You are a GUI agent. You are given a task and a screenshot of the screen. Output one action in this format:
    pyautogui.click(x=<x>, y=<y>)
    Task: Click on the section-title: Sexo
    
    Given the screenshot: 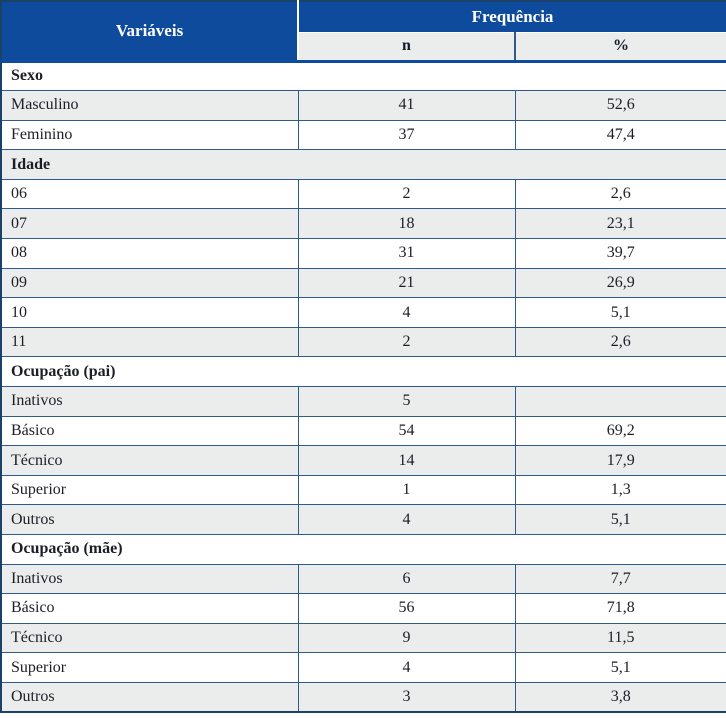 What is the action you would take?
    pyautogui.click(x=363, y=76)
    